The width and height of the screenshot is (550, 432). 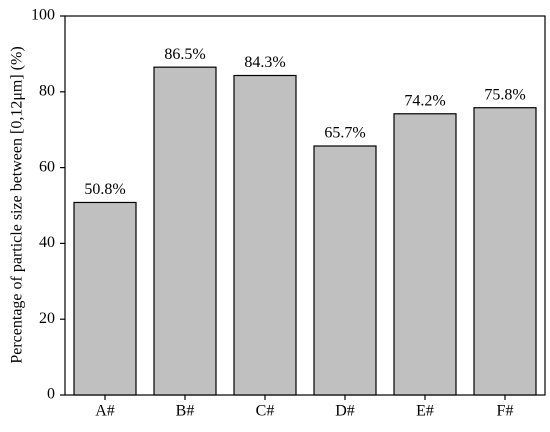 I want to click on value-label: 74.2%, so click(x=424, y=100).